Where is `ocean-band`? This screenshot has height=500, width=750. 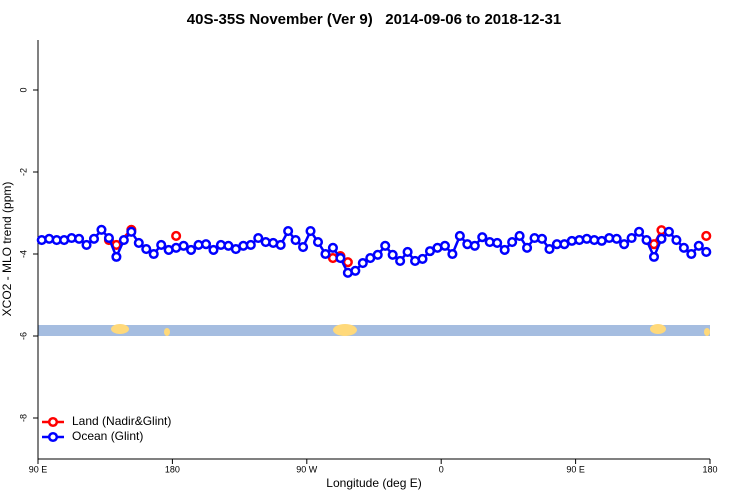
ocean-band is located at coordinates (374, 330).